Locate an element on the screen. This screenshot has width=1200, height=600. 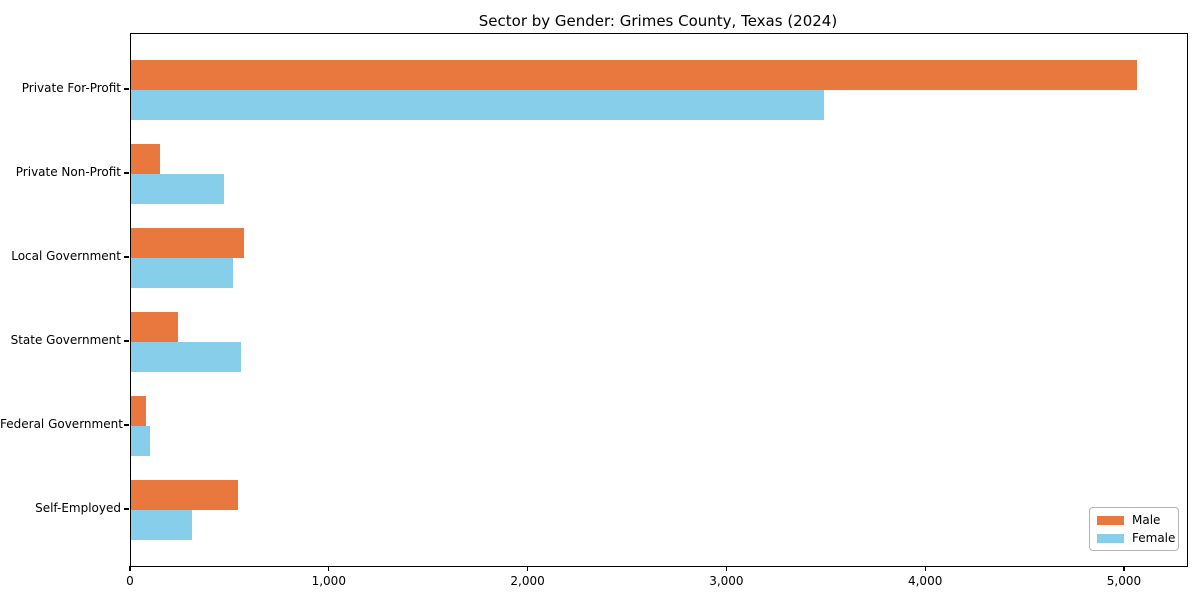
x-tick-label-5000: 5,000 is located at coordinates (1124, 581).